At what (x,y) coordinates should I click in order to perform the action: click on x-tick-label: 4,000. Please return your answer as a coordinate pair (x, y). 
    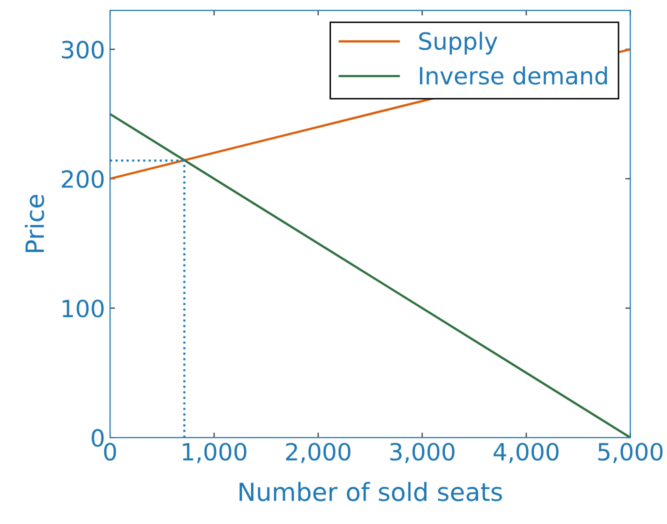
    Looking at the image, I should click on (526, 453).